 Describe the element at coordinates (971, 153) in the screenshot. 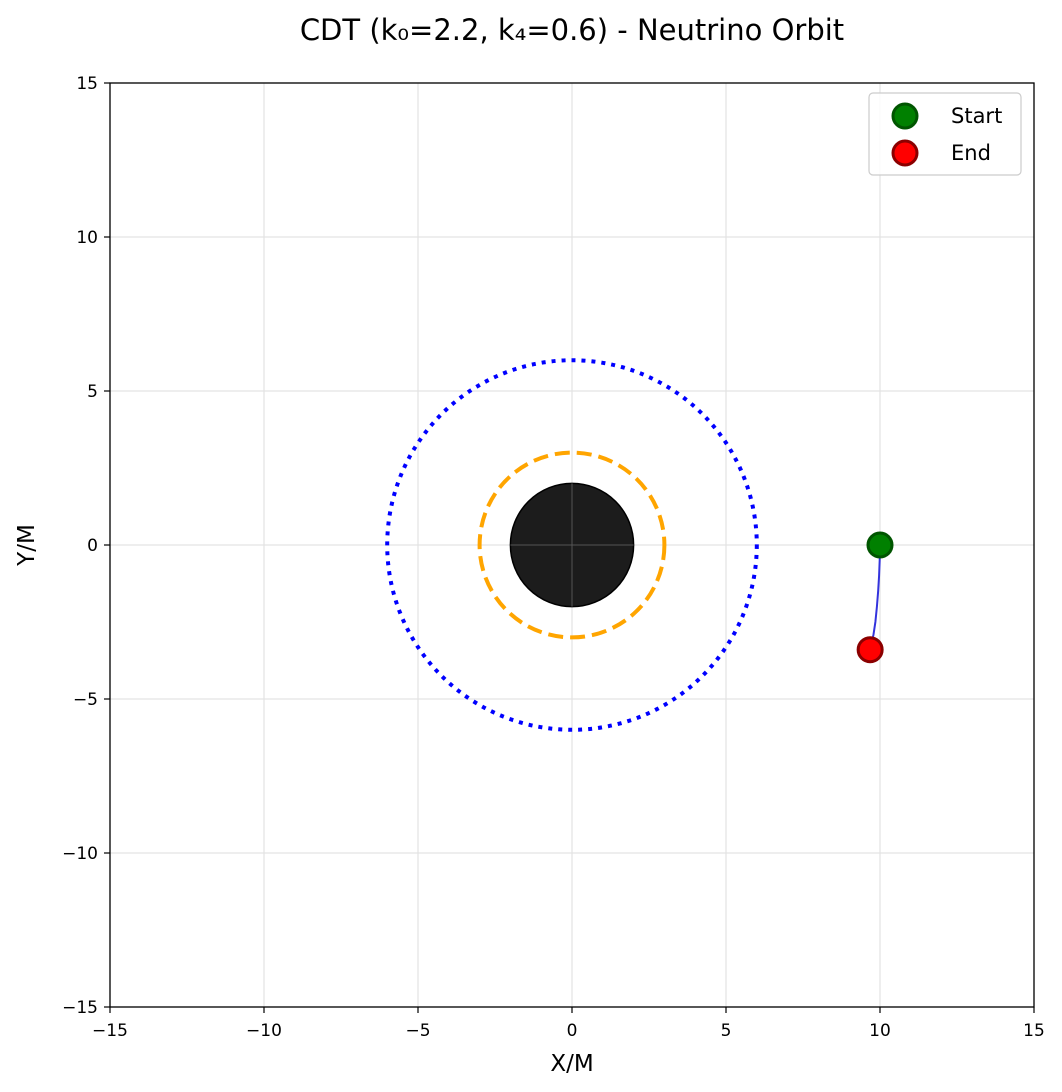

I see `end-legend-label: End` at that location.